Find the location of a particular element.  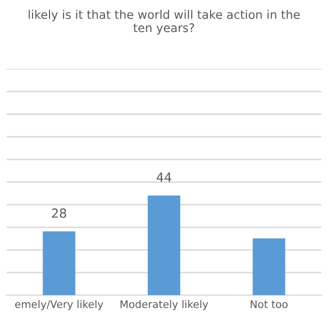

x-tick-label: Moderately likely is located at coordinates (164, 305).